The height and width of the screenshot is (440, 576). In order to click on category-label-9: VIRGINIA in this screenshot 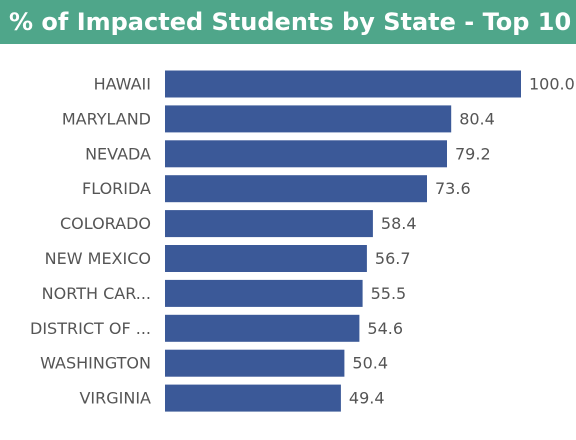, I will do `click(115, 398)`.